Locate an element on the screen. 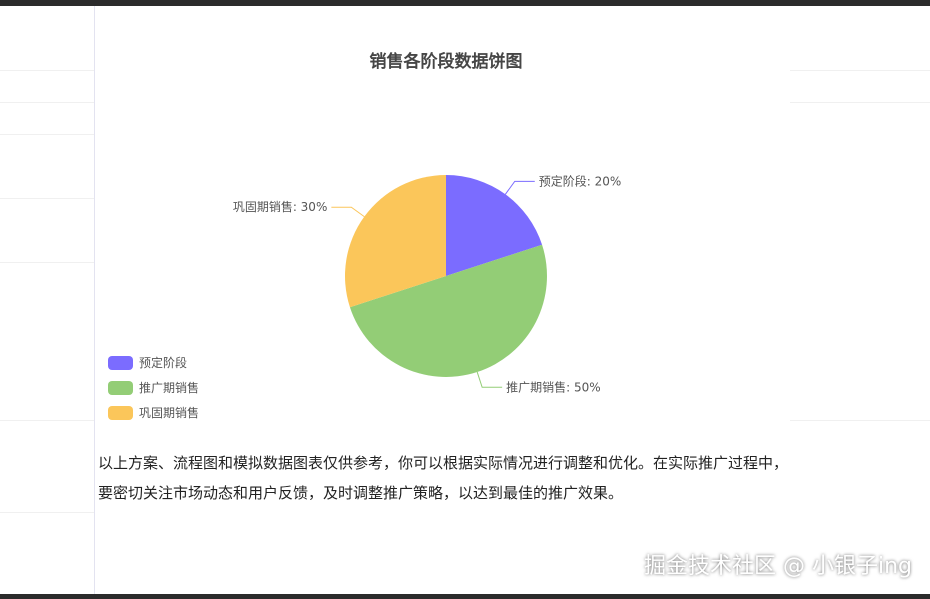 The width and height of the screenshot is (930, 599). slice-label: 推广期销售: 50% is located at coordinates (553, 386).